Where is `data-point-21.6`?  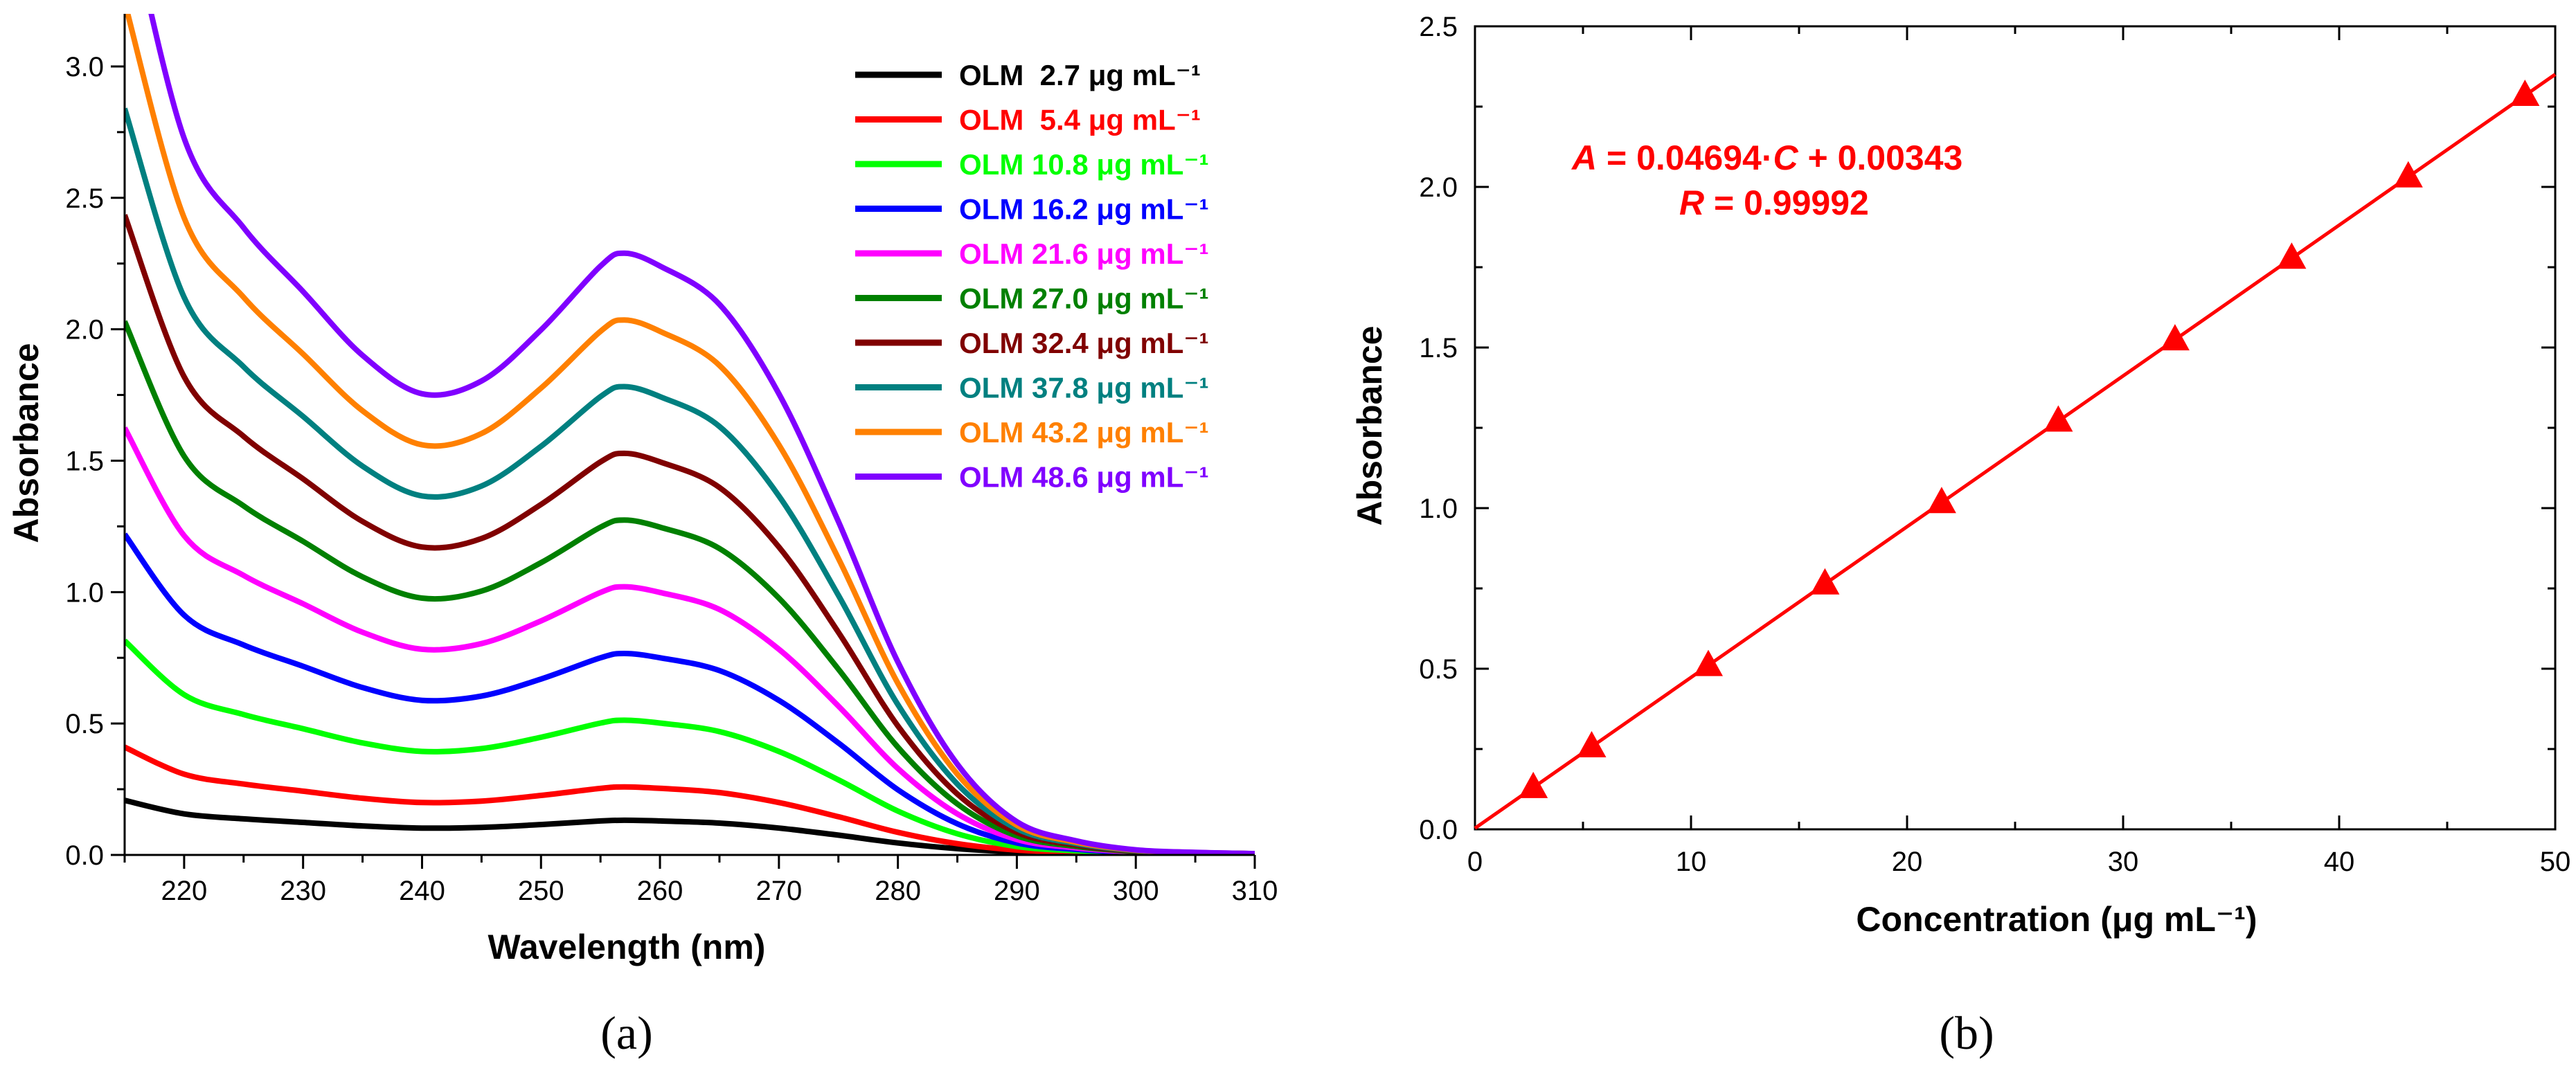 data-point-21.6 is located at coordinates (1941, 500).